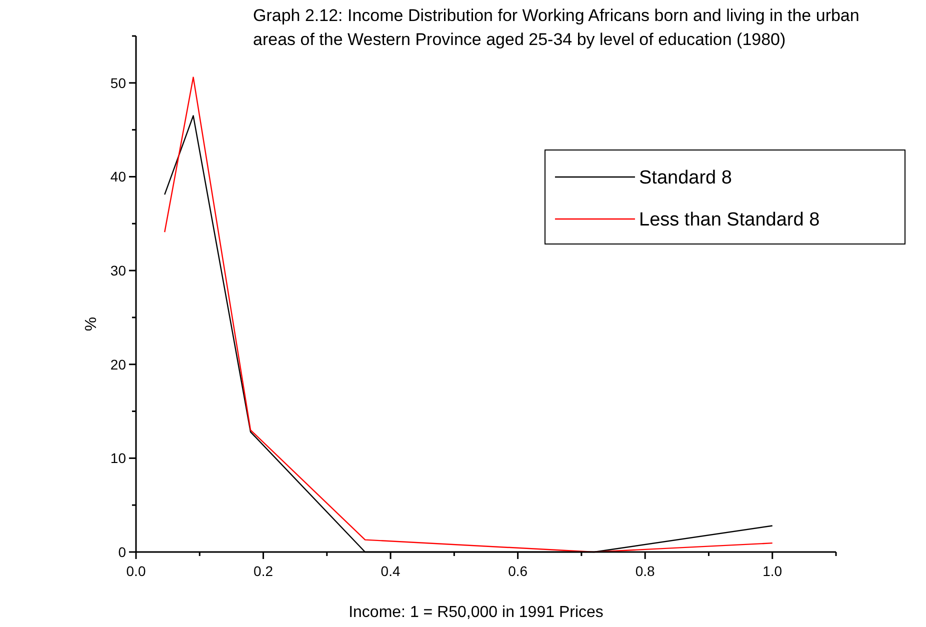 The image size is (926, 627). Describe the element at coordinates (518, 571) in the screenshot. I see `x-tick-label: 0.6` at that location.